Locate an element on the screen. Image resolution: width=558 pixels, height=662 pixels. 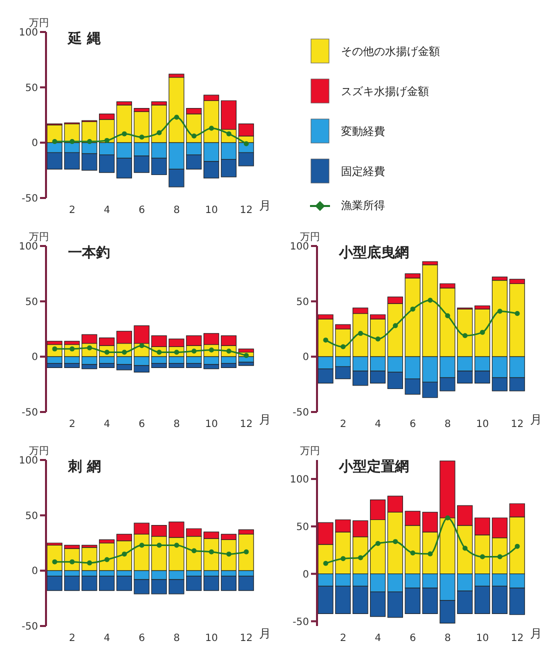
chart-title: 刺 網 is located at coordinates (84, 467).